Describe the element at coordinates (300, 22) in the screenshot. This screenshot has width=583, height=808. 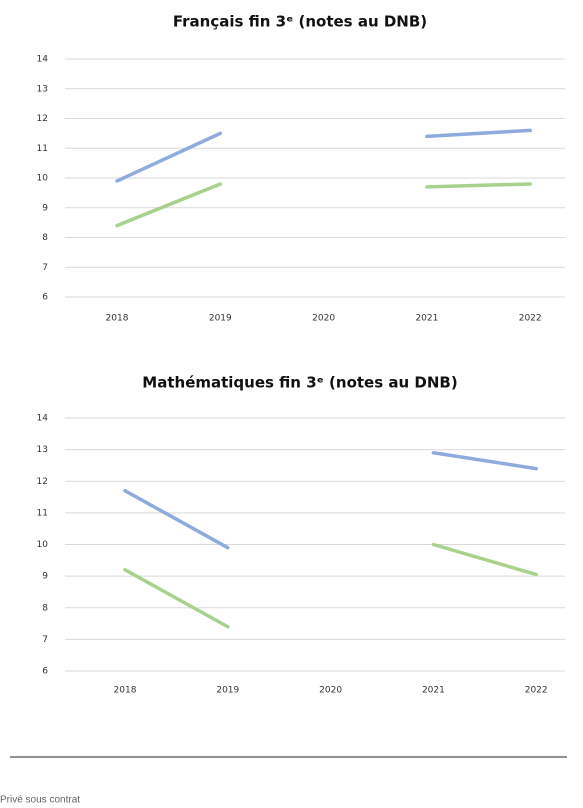
I see `chart-title: Français fin 3ᵉ (notes au DNB)` at that location.